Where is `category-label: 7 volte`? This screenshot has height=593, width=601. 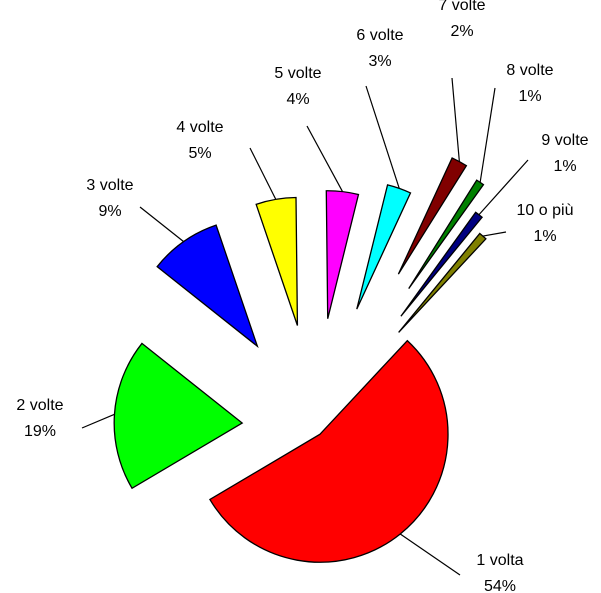
category-label: 7 volte is located at coordinates (461, 7).